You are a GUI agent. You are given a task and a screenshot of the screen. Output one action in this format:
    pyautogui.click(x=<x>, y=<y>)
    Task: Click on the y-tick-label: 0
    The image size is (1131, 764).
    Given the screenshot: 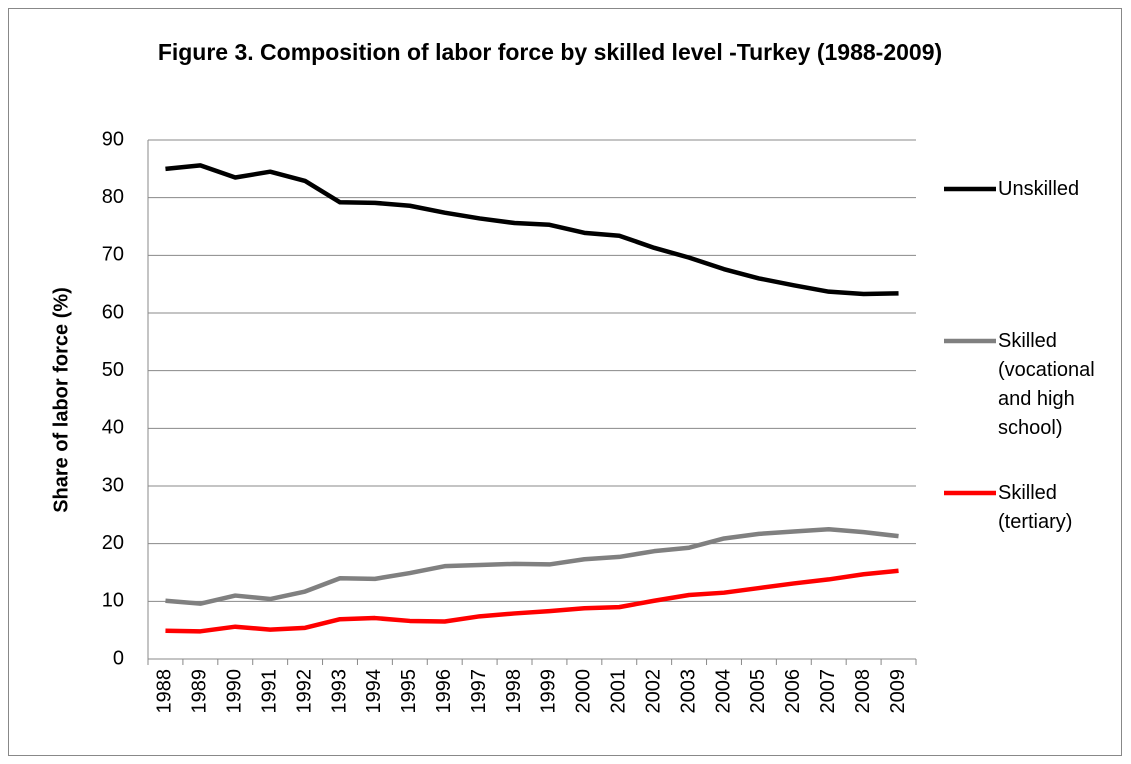 What is the action you would take?
    pyautogui.click(x=118, y=658)
    